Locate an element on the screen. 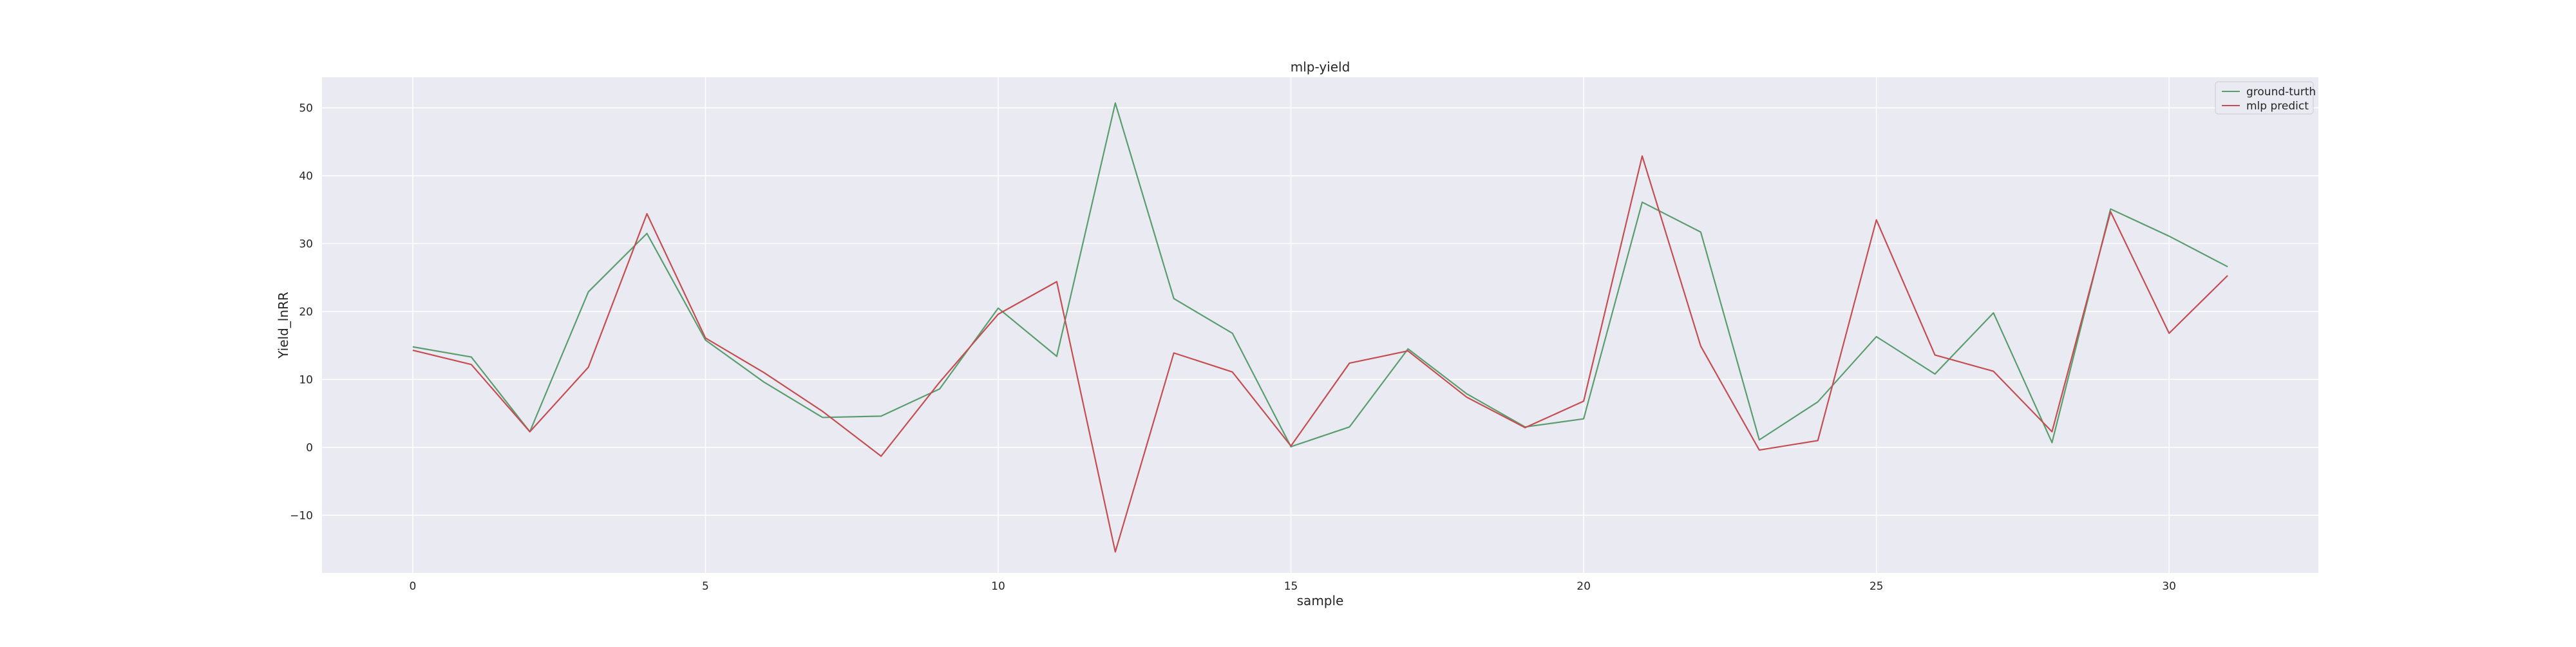  legend: ground-turth mlp predict is located at coordinates (2265, 98).